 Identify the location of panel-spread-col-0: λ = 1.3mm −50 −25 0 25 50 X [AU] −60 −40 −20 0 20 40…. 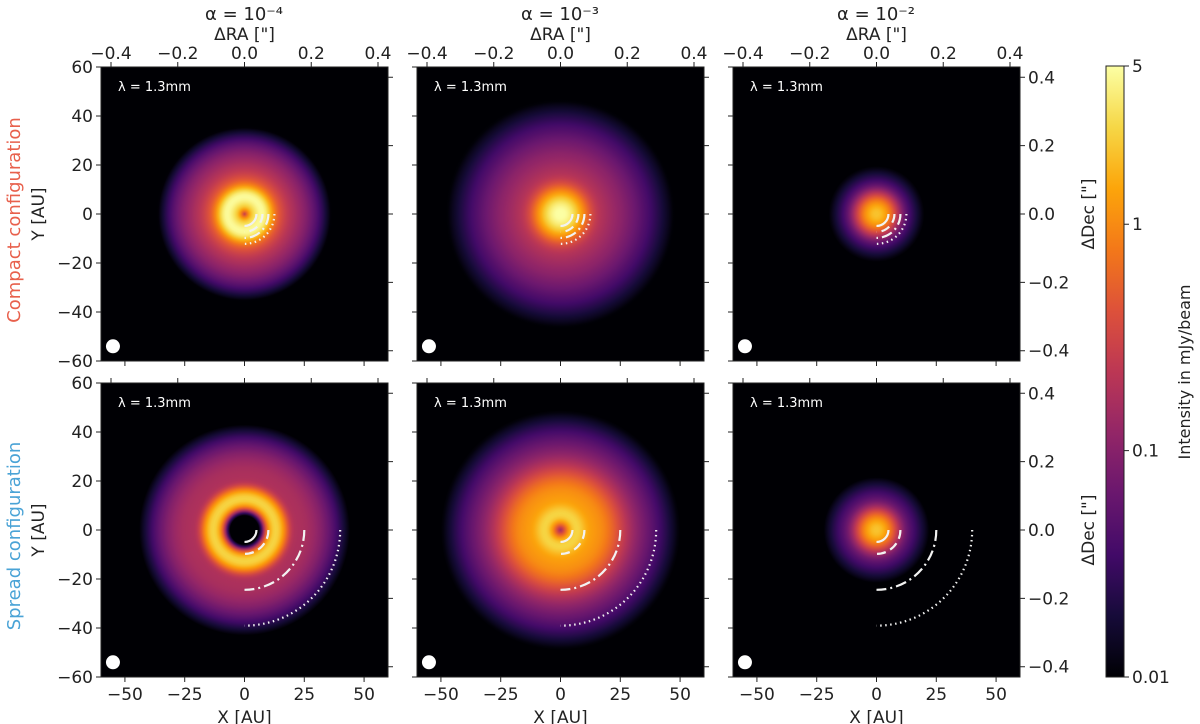
(211, 549).